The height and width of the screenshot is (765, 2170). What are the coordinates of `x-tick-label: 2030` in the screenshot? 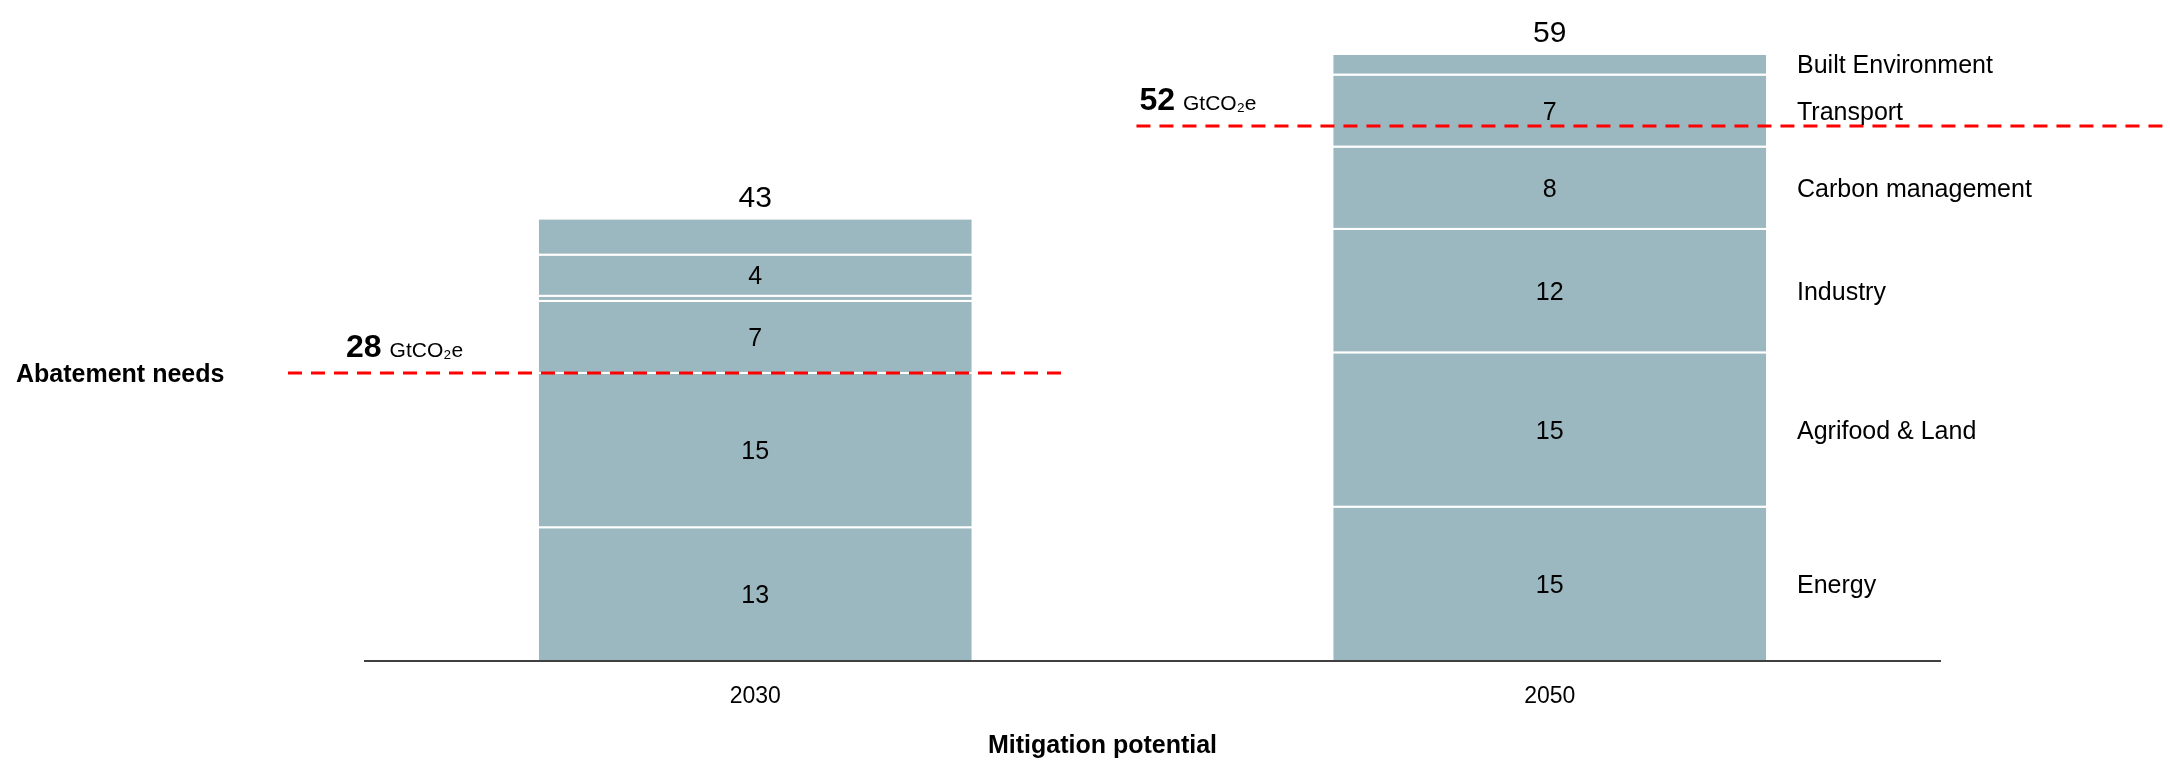 It's located at (755, 695).